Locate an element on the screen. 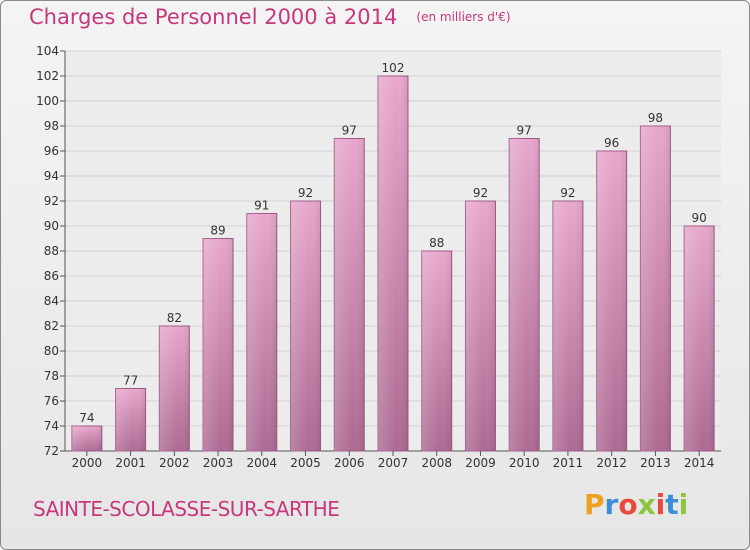  y-tick-label: 88 is located at coordinates (51, 251).